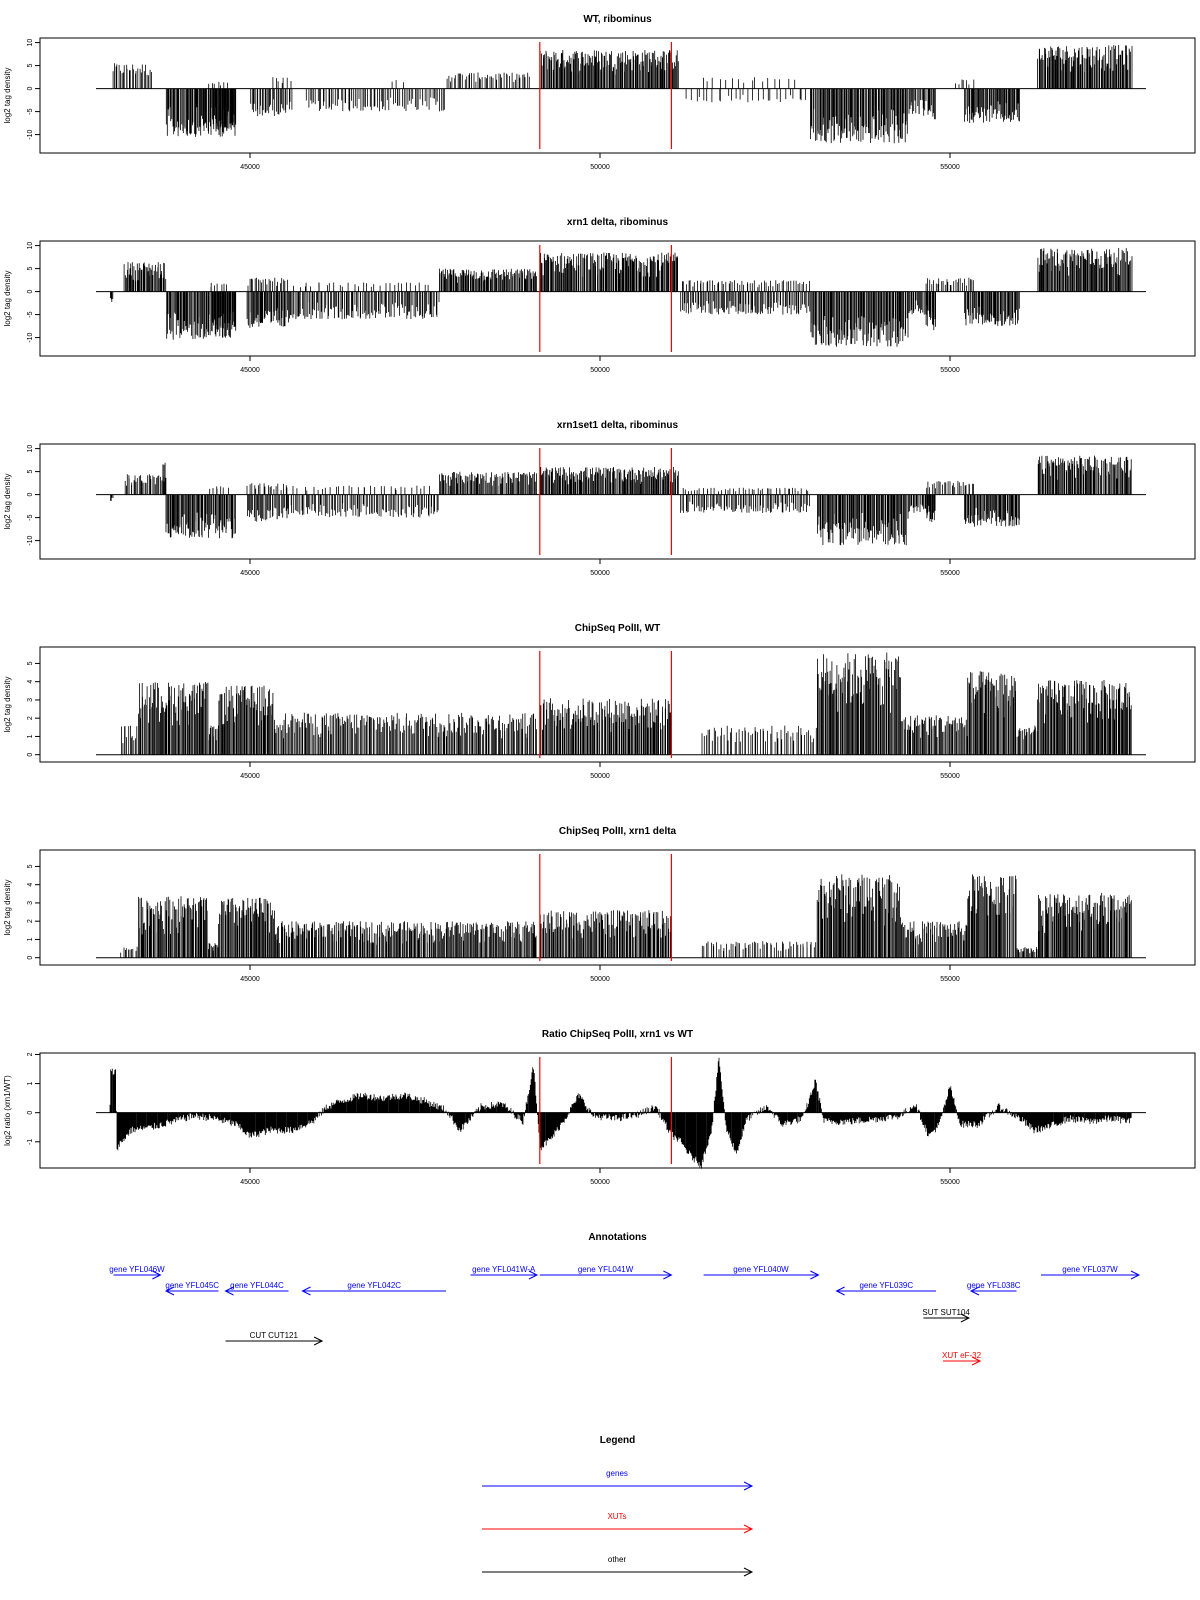 The width and height of the screenshot is (1200, 1600). What do you see at coordinates (618, 1523) in the screenshot?
I see `legend-item: XUTs` at bounding box center [618, 1523].